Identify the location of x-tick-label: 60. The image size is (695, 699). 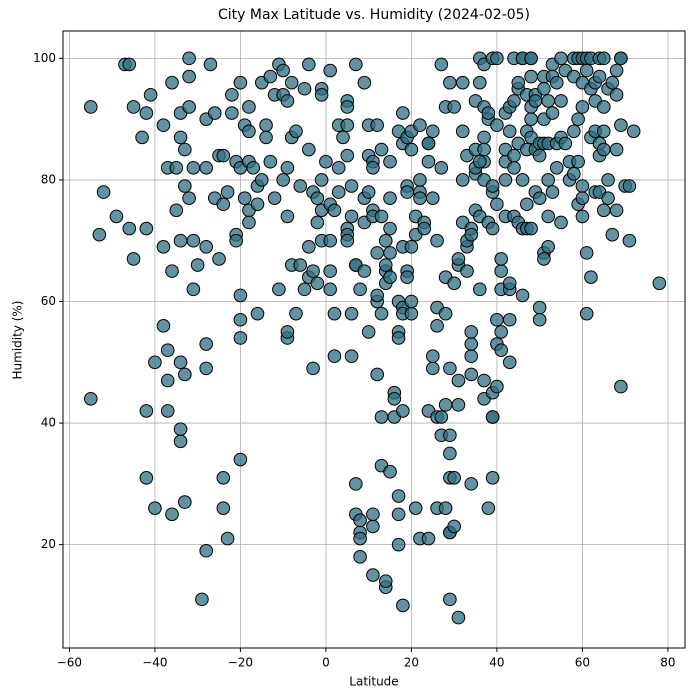
(582, 663).